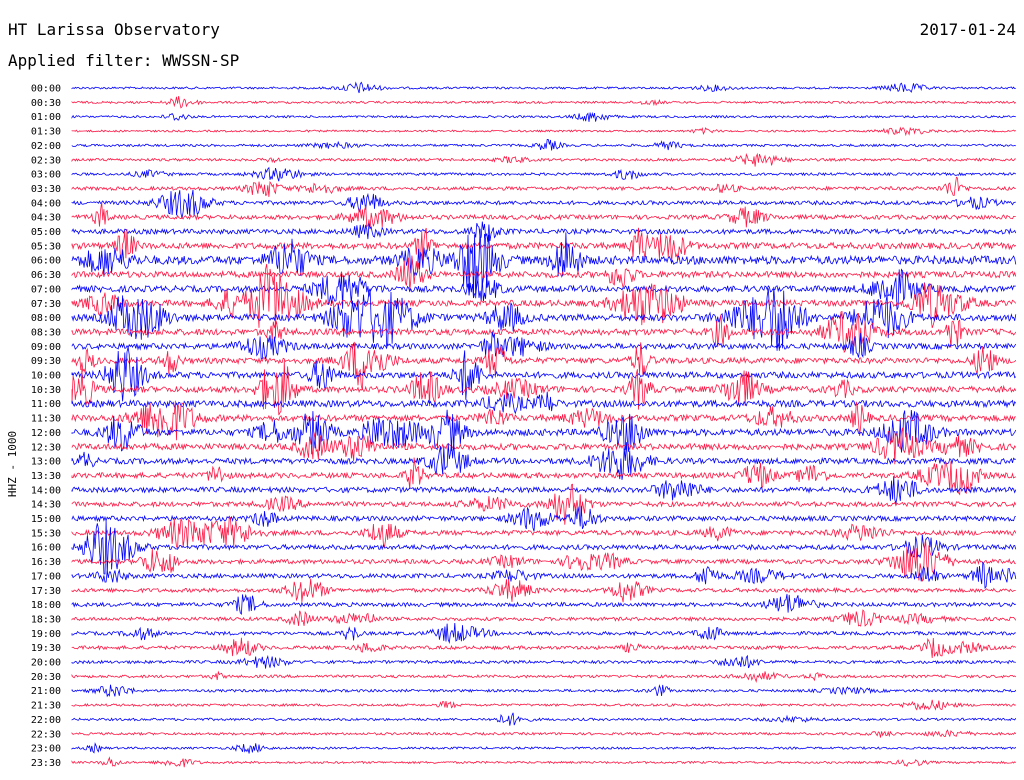 The width and height of the screenshot is (1024, 780). What do you see at coordinates (46, 663) in the screenshot?
I see `time-label-2000: 20:00` at bounding box center [46, 663].